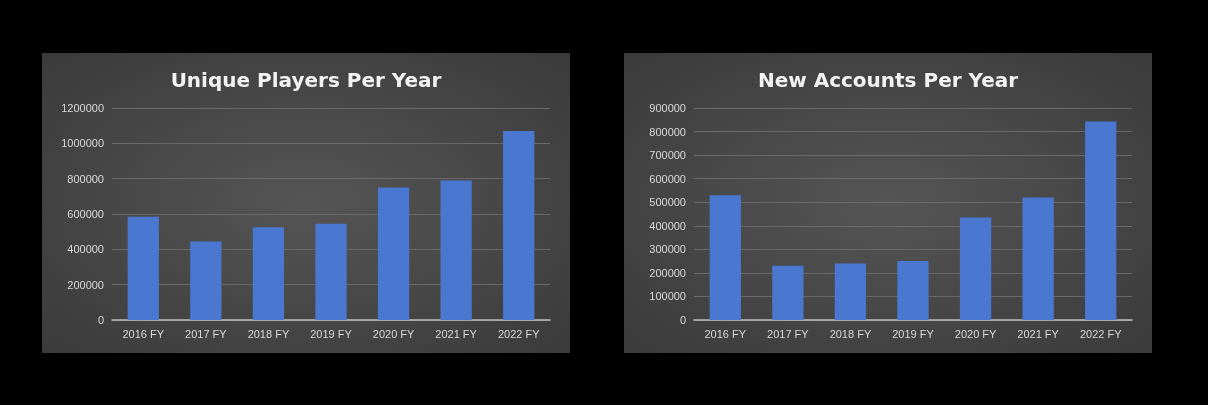  I want to click on y-tick-label: 100000, so click(667, 296).